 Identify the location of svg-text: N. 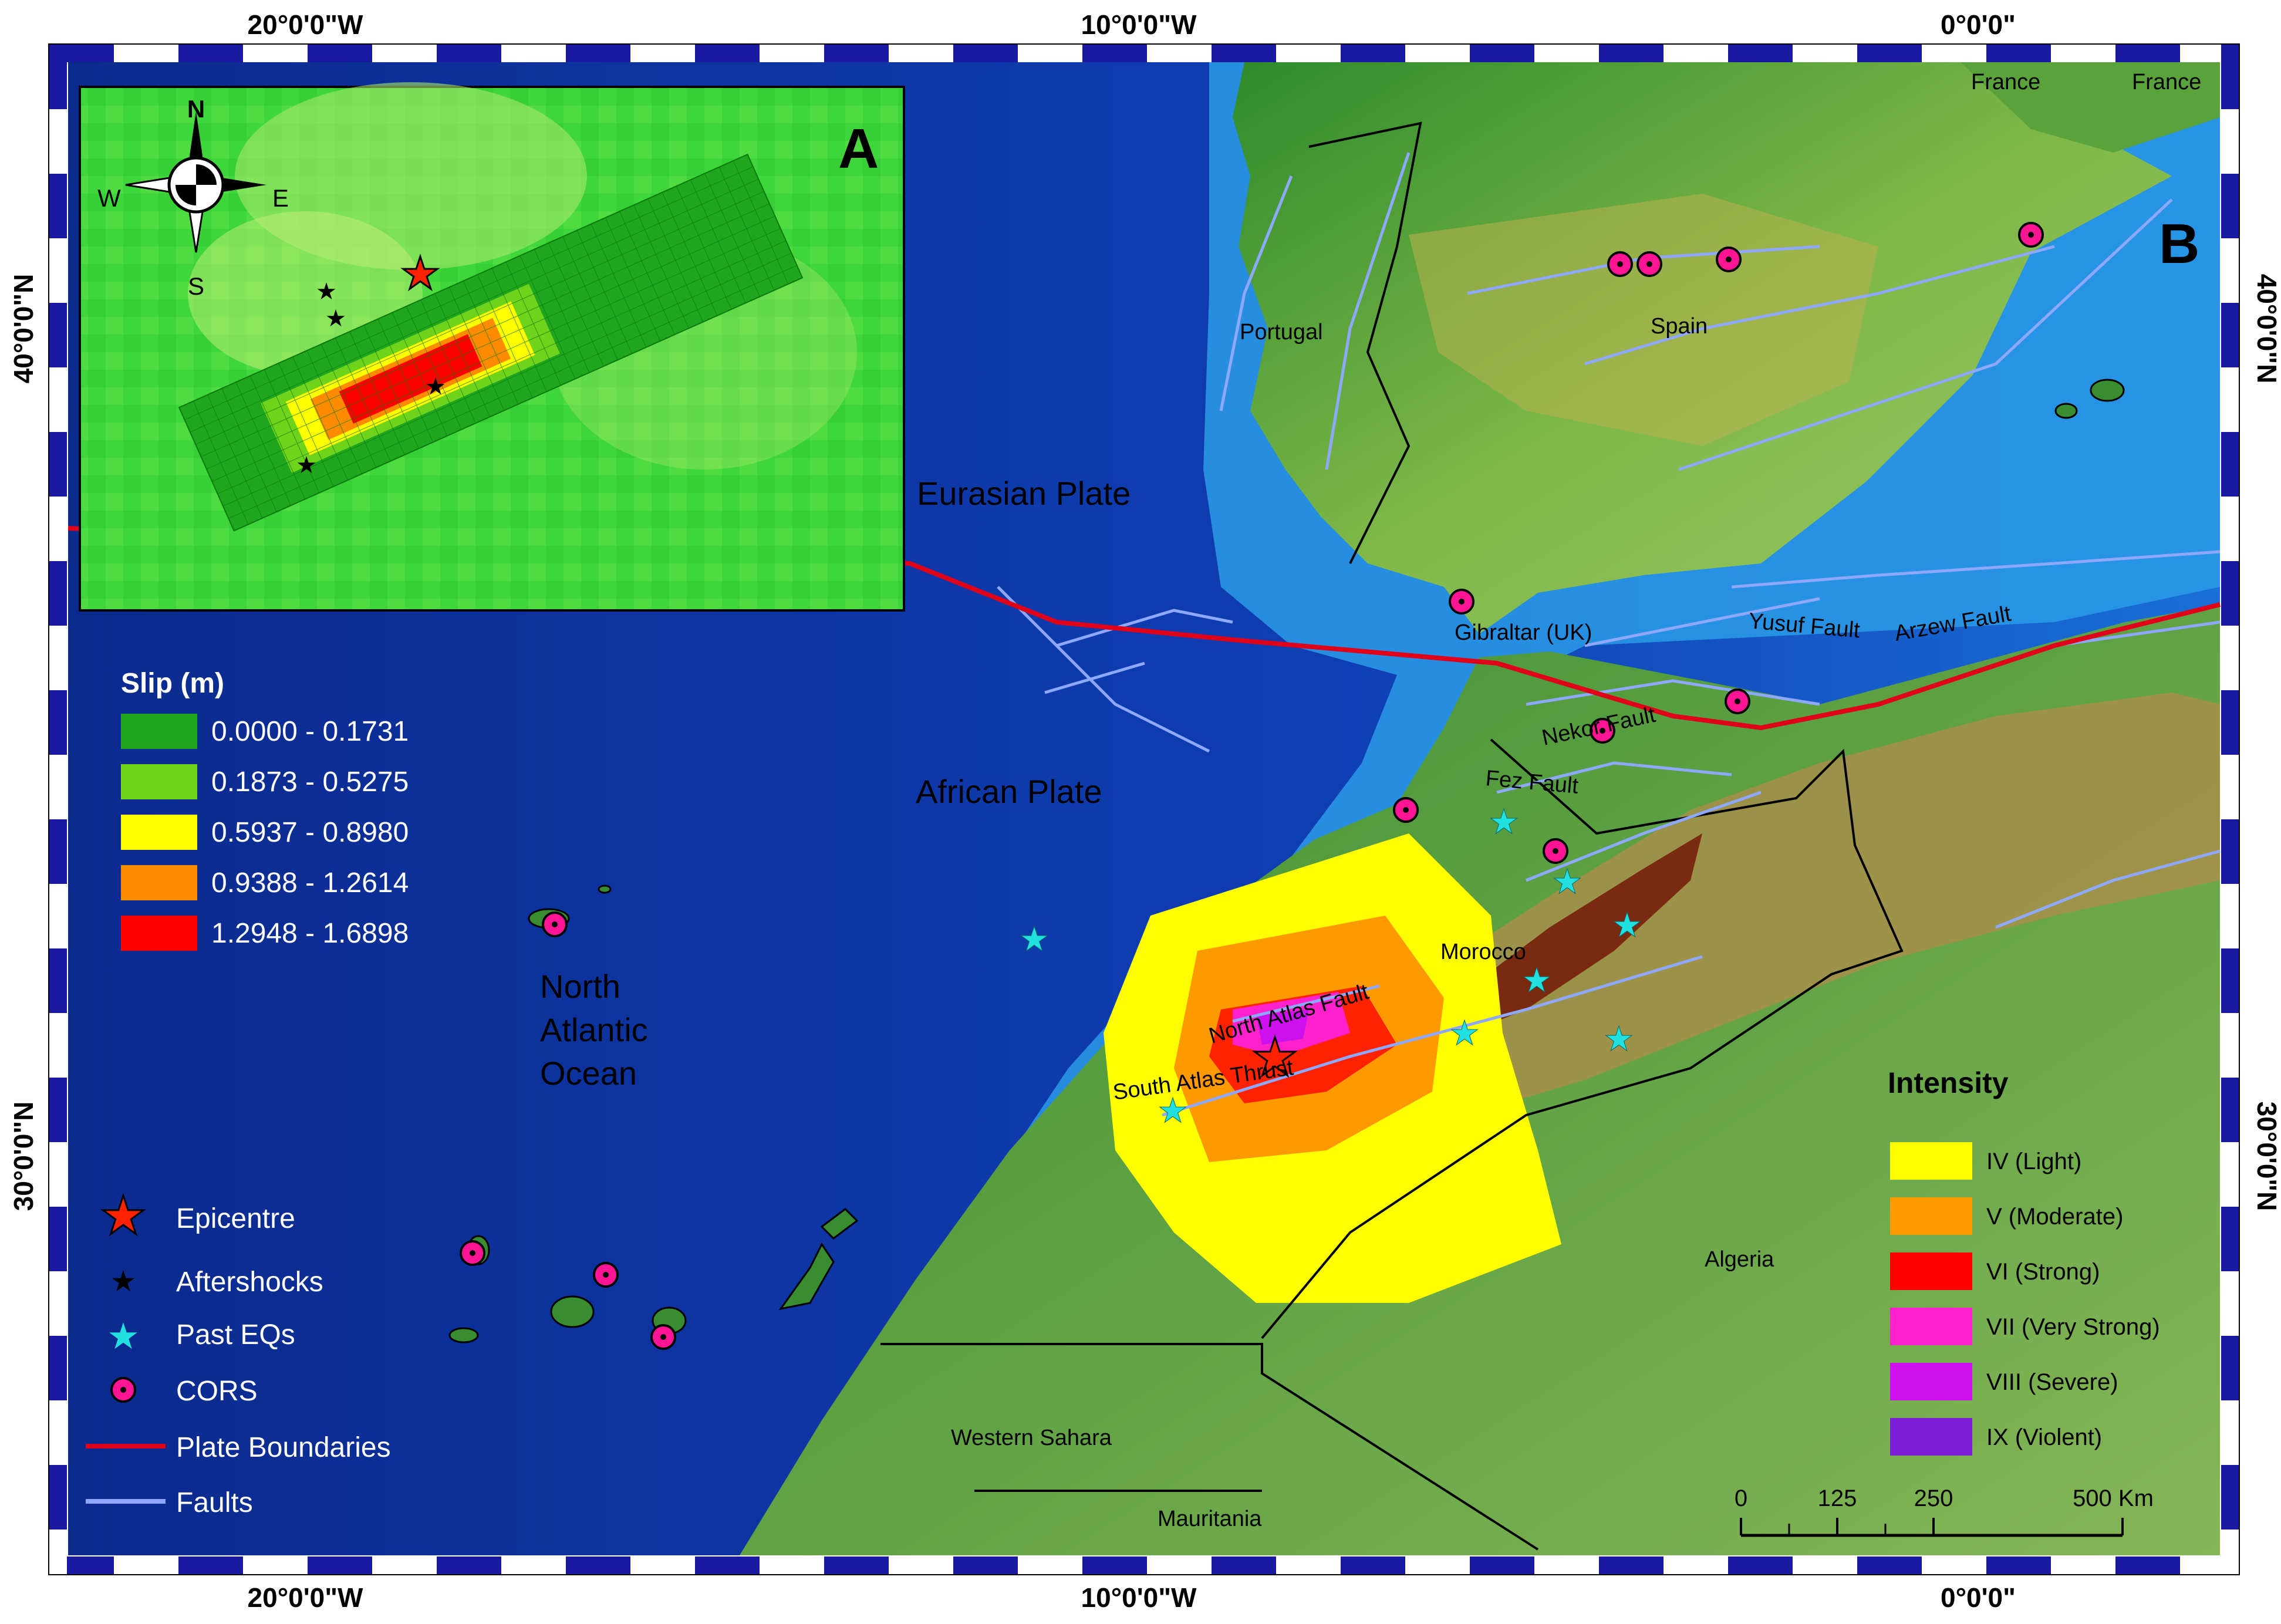
(196, 109).